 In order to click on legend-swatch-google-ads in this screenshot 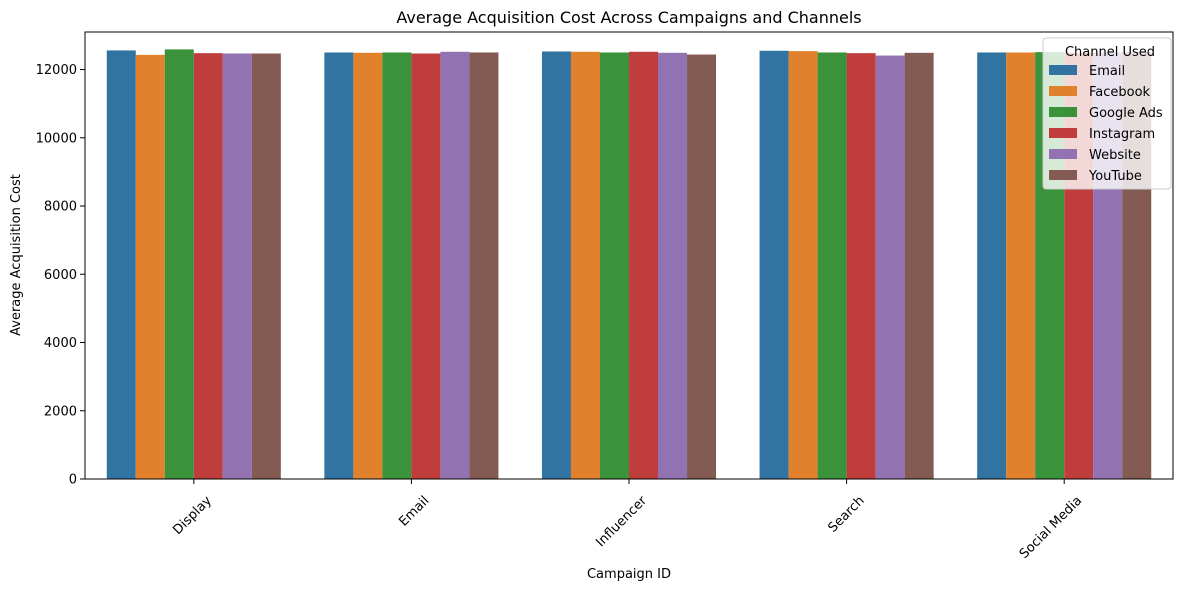, I will do `click(1063, 112)`.